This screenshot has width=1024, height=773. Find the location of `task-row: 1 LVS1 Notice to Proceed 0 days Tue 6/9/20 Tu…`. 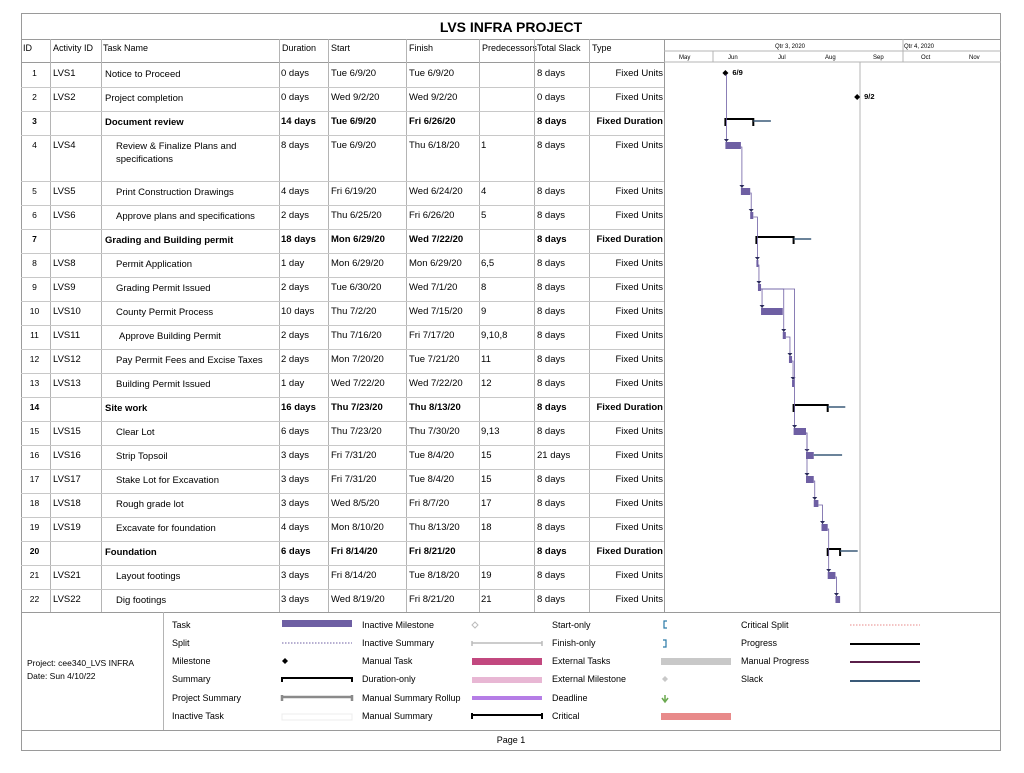

task-row: 1 LVS1 Notice to Proceed 0 days Tue 6/9/20 Tu… is located at coordinates (342, 75).